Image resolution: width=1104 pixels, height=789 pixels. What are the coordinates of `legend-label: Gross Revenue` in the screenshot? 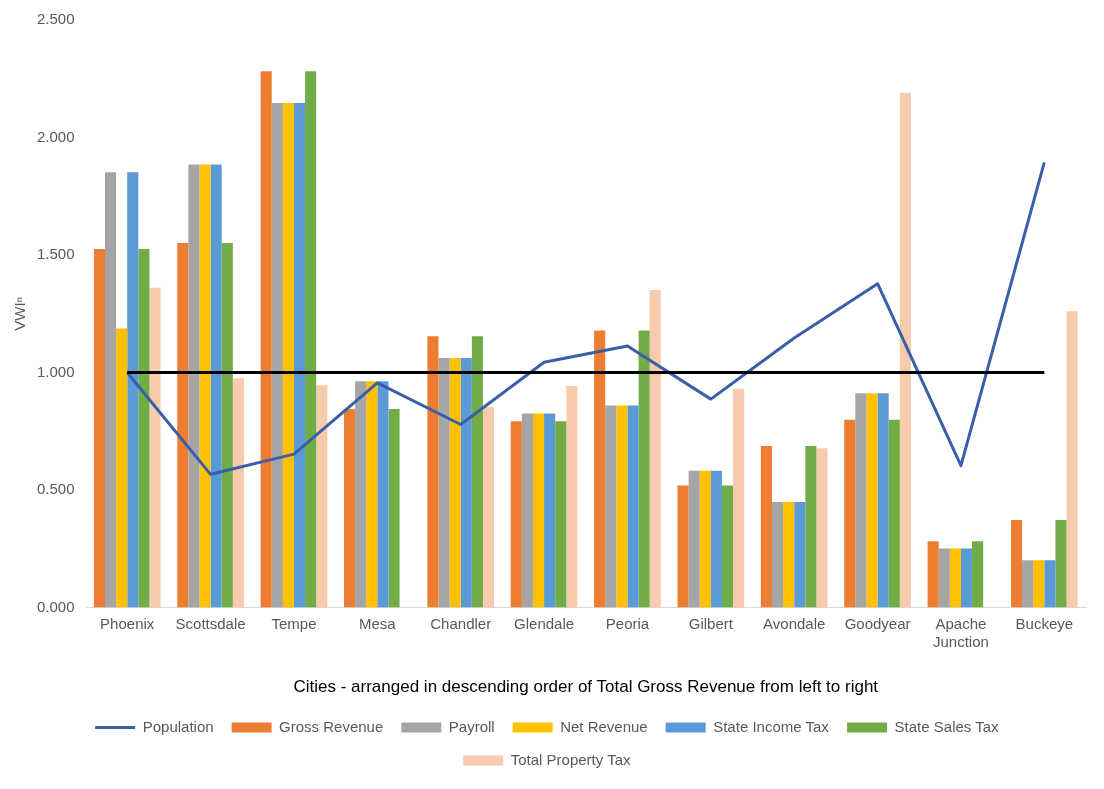 It's located at (331, 726).